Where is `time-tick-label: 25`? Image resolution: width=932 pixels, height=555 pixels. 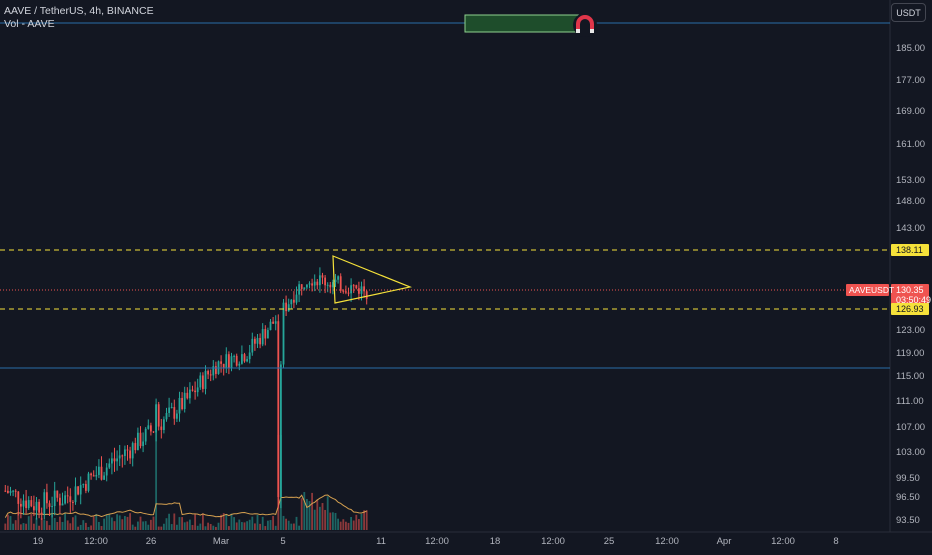
time-tick-label: 25 is located at coordinates (609, 541).